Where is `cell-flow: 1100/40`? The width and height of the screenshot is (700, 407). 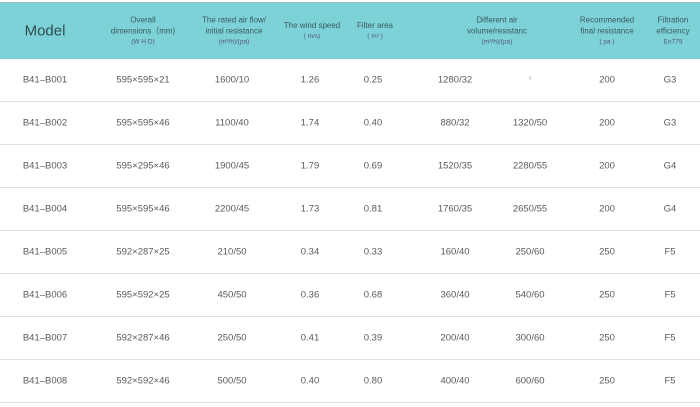
cell-flow: 1100/40 is located at coordinates (232, 122).